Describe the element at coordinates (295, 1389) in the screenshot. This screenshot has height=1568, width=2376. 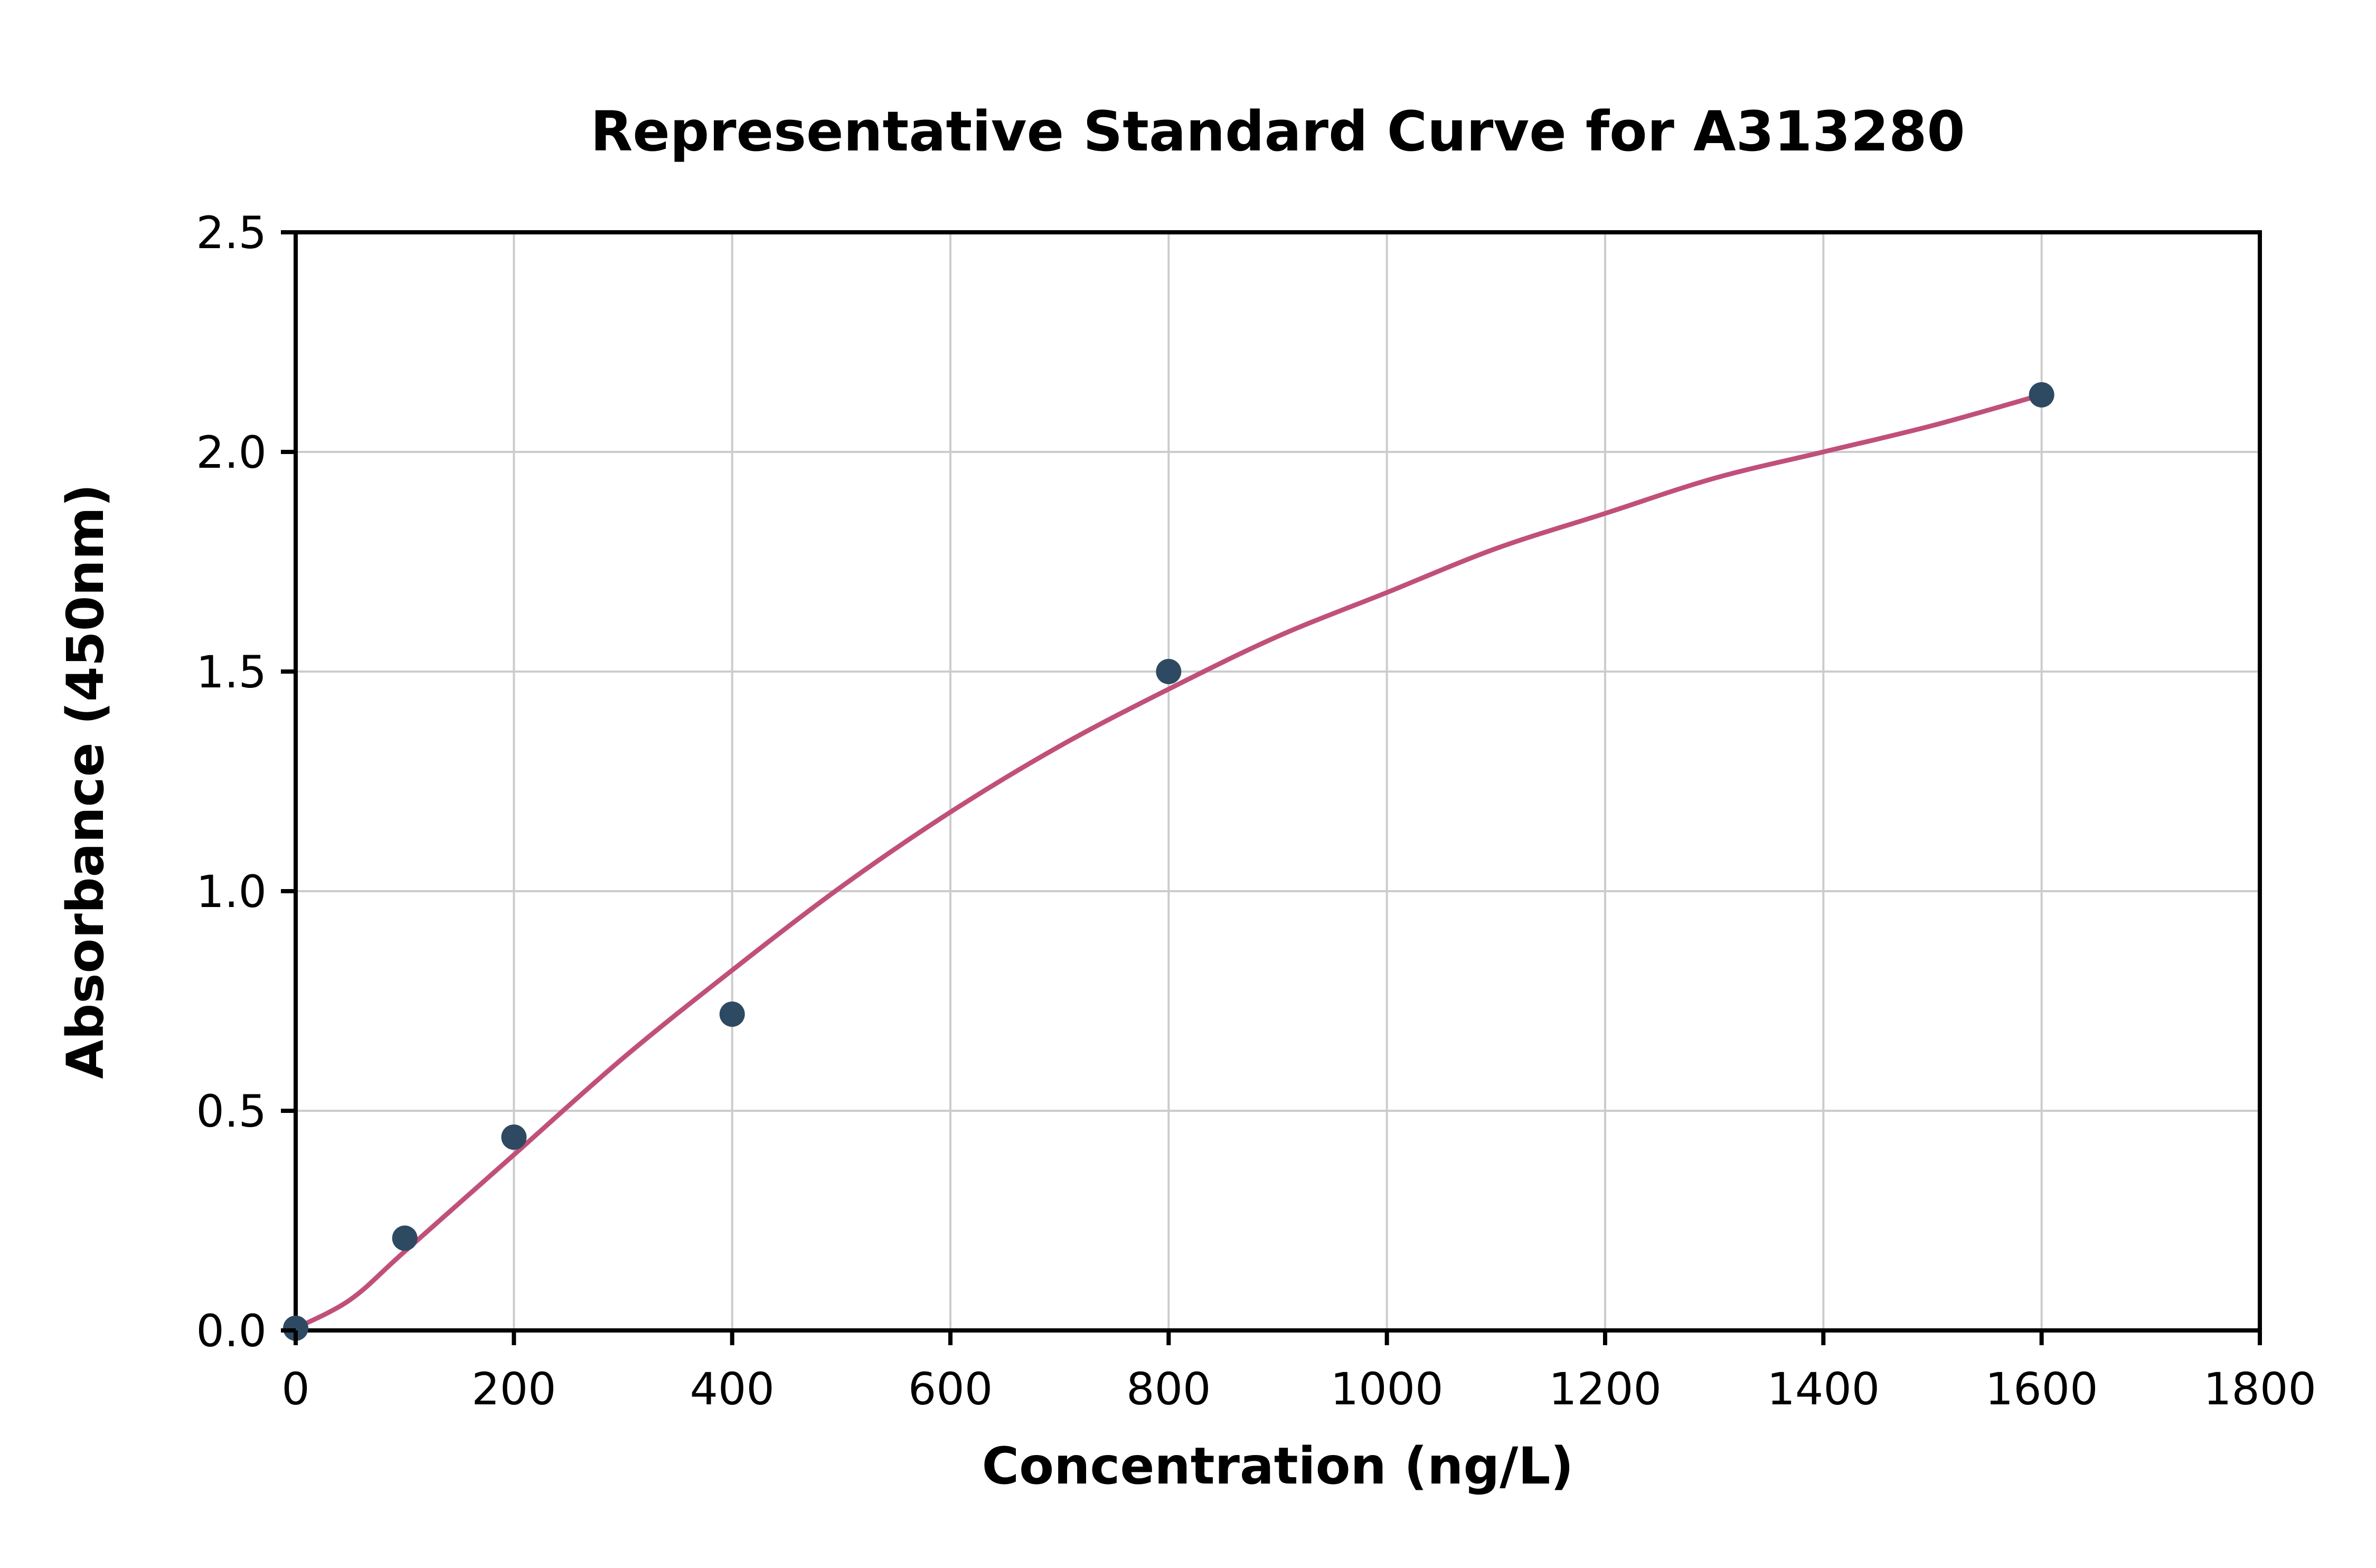
I see `x-tick-label: 0` at that location.